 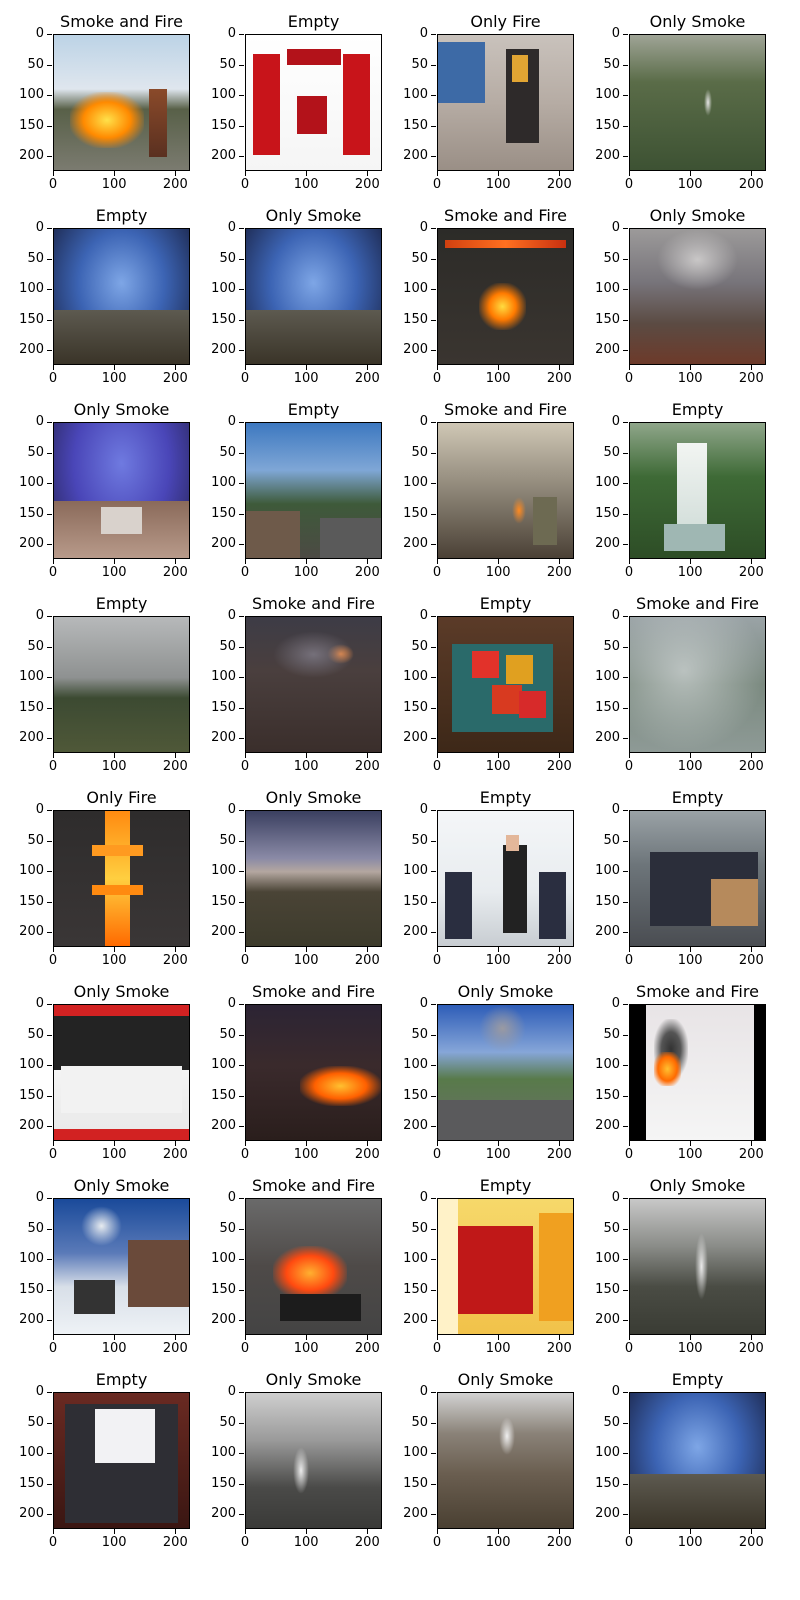 What do you see at coordinates (505, 603) in the screenshot?
I see `panel-title: Empty` at bounding box center [505, 603].